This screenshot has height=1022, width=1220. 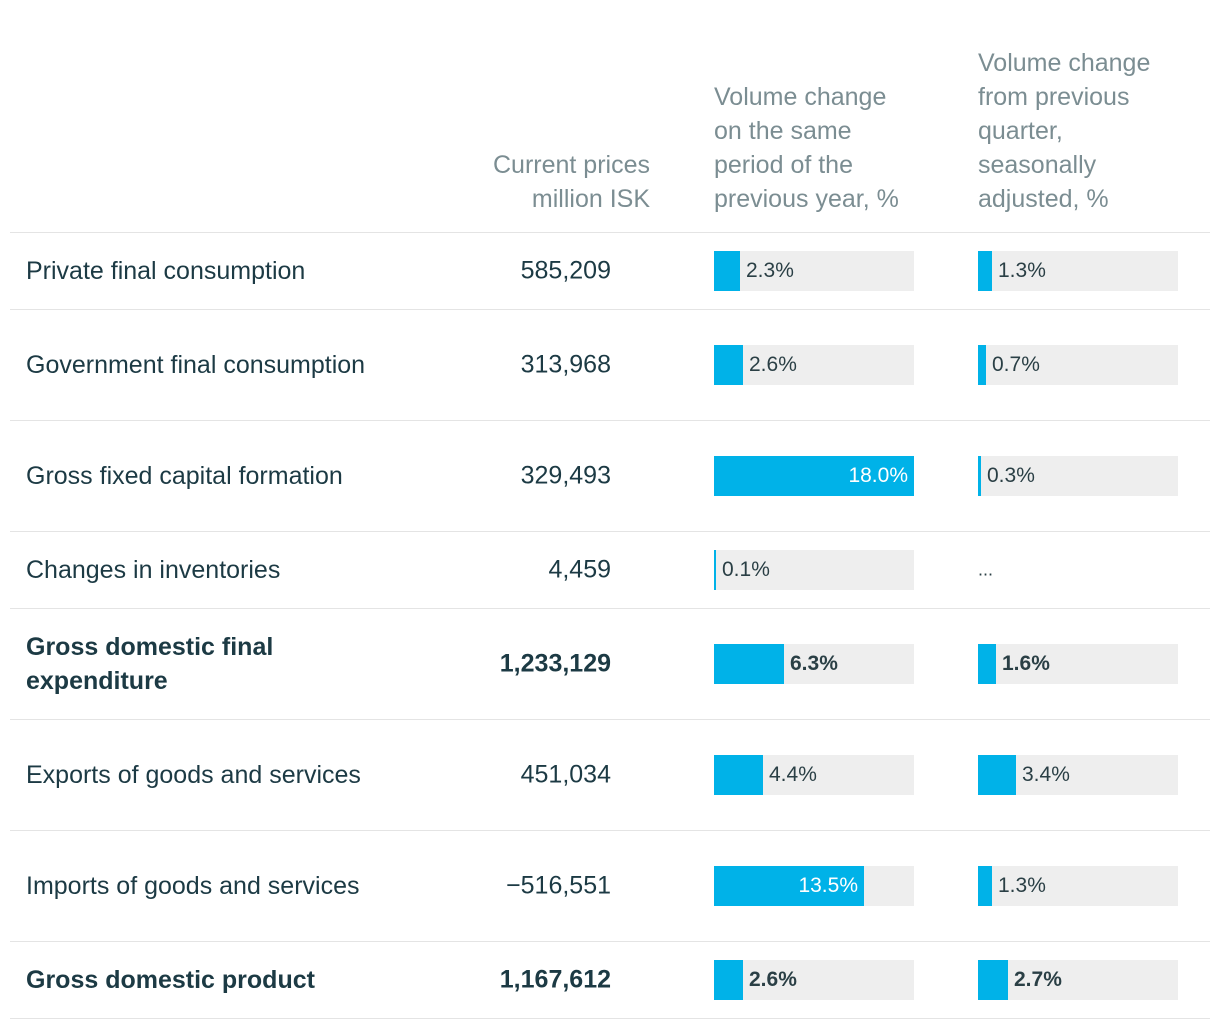 What do you see at coordinates (571, 165) in the screenshot?
I see `header-line: Current prices` at bounding box center [571, 165].